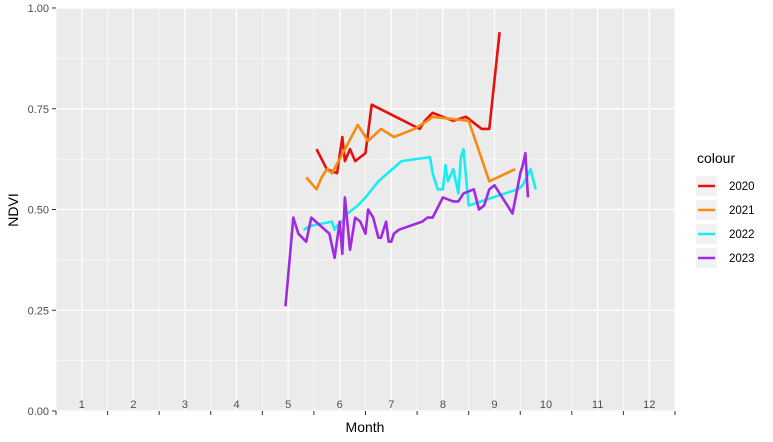  I want to click on x-tick-label: 11, so click(597, 405).